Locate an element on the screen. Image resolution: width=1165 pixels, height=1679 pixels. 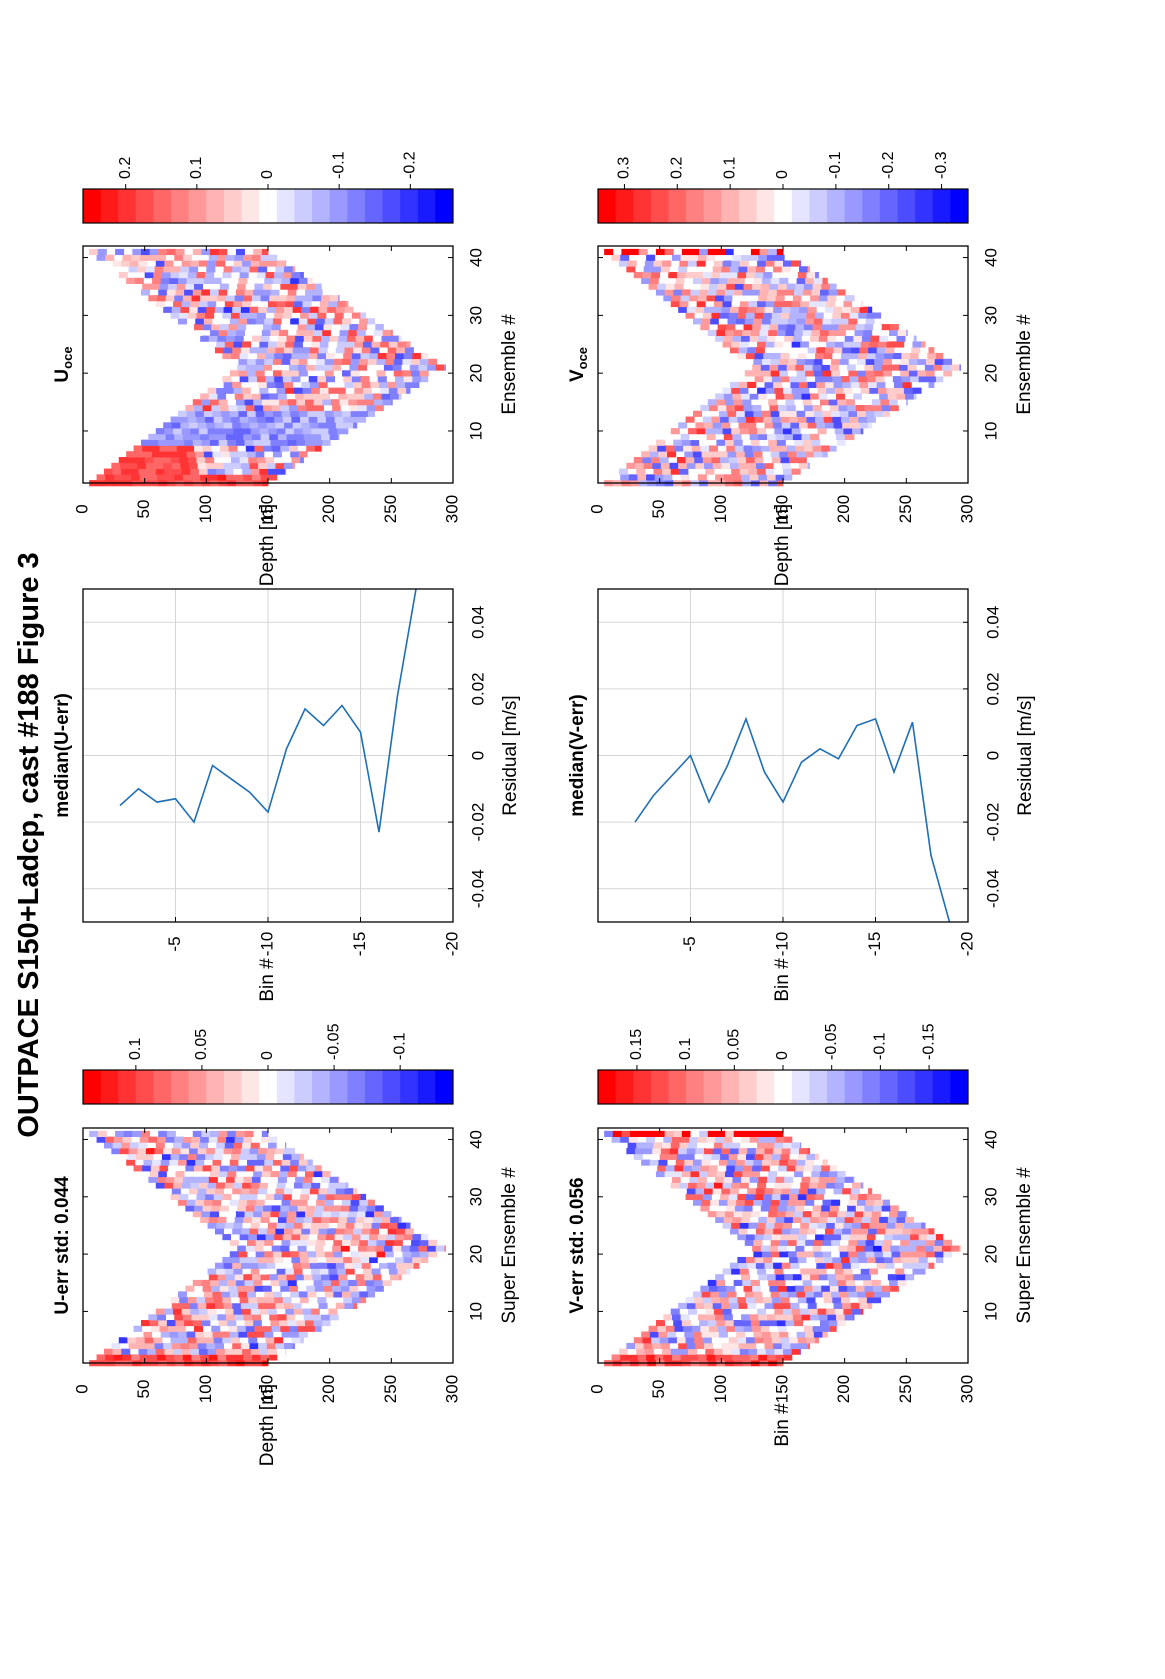
ensemble-tick-label: 10 is located at coordinates (475, 1311).